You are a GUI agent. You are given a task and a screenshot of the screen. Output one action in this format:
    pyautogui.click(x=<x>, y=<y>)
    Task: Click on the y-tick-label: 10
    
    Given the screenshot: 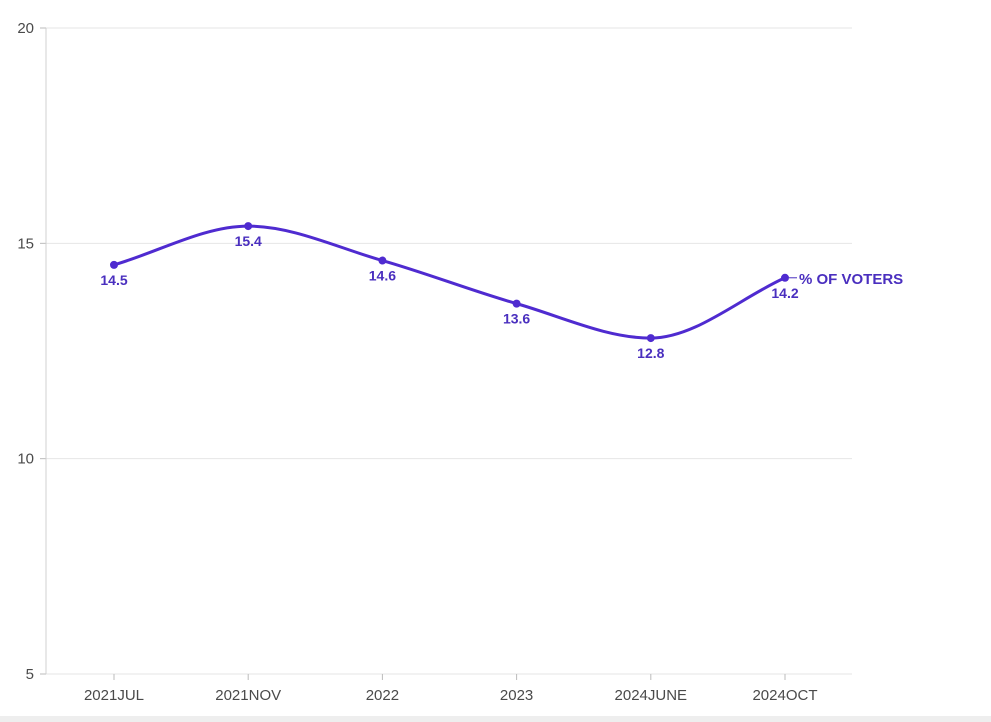 What is the action you would take?
    pyautogui.click(x=25, y=459)
    